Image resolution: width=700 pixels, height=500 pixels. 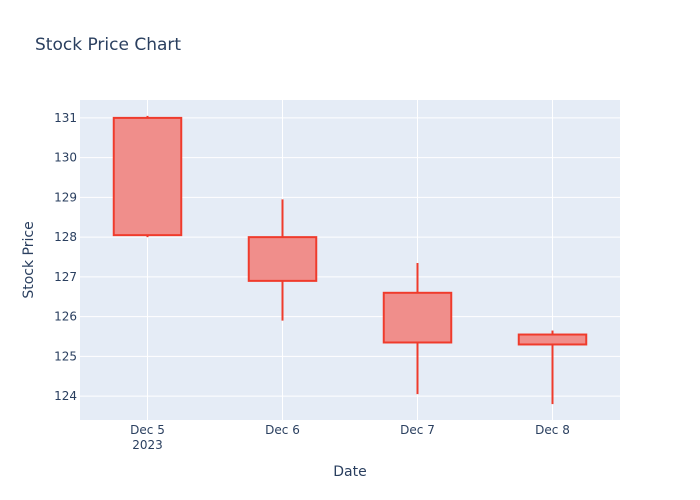 I want to click on x-axis-ticks: Dec 5 Dec 6 Dec 7 Dec 8 2023, so click(x=350, y=437).